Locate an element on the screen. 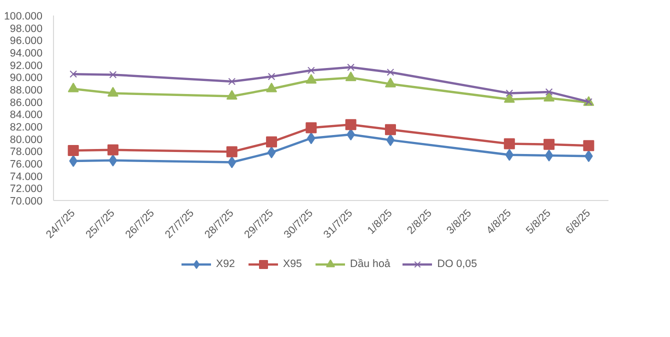  y-tick-label: 72.000 is located at coordinates (26, 189).